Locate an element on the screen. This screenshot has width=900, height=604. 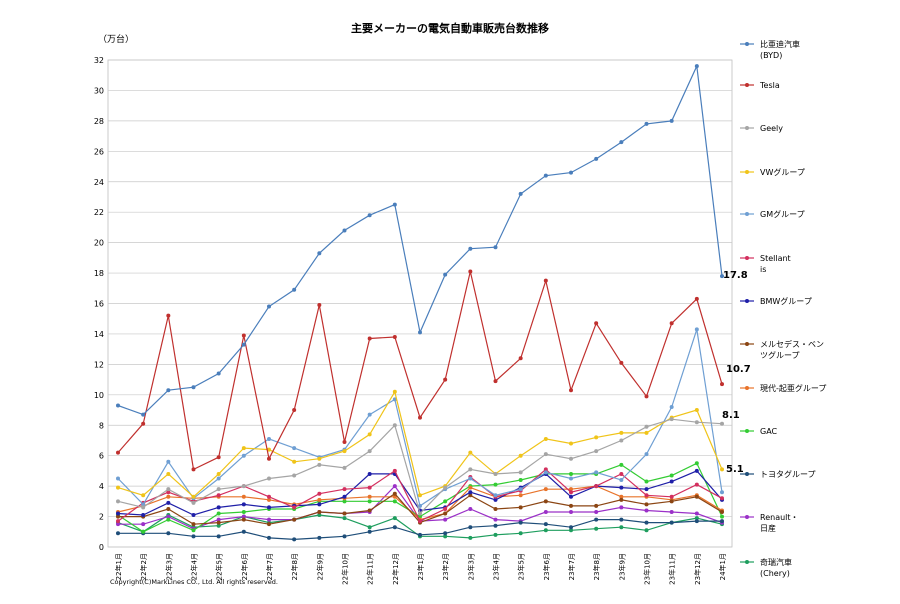
y-tick-label: 2 is located at coordinates (101, 517).